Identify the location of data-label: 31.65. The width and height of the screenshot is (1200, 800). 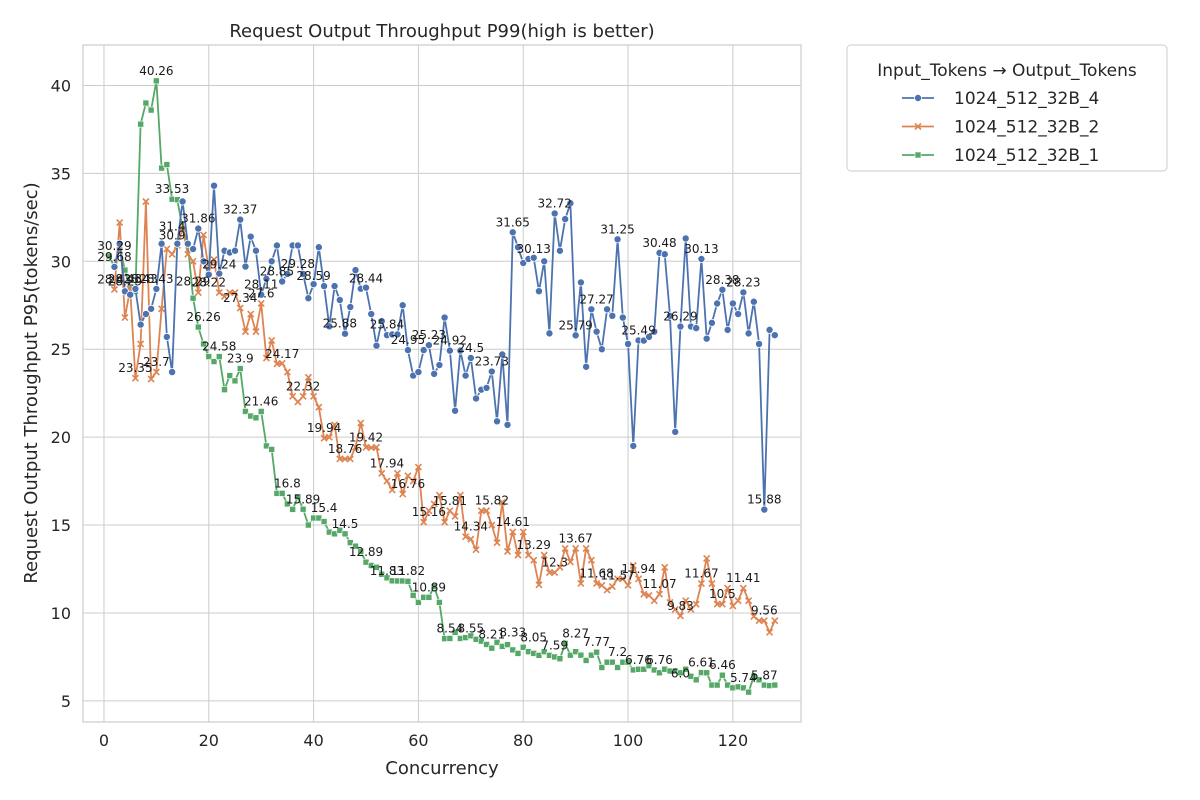
(513, 222).